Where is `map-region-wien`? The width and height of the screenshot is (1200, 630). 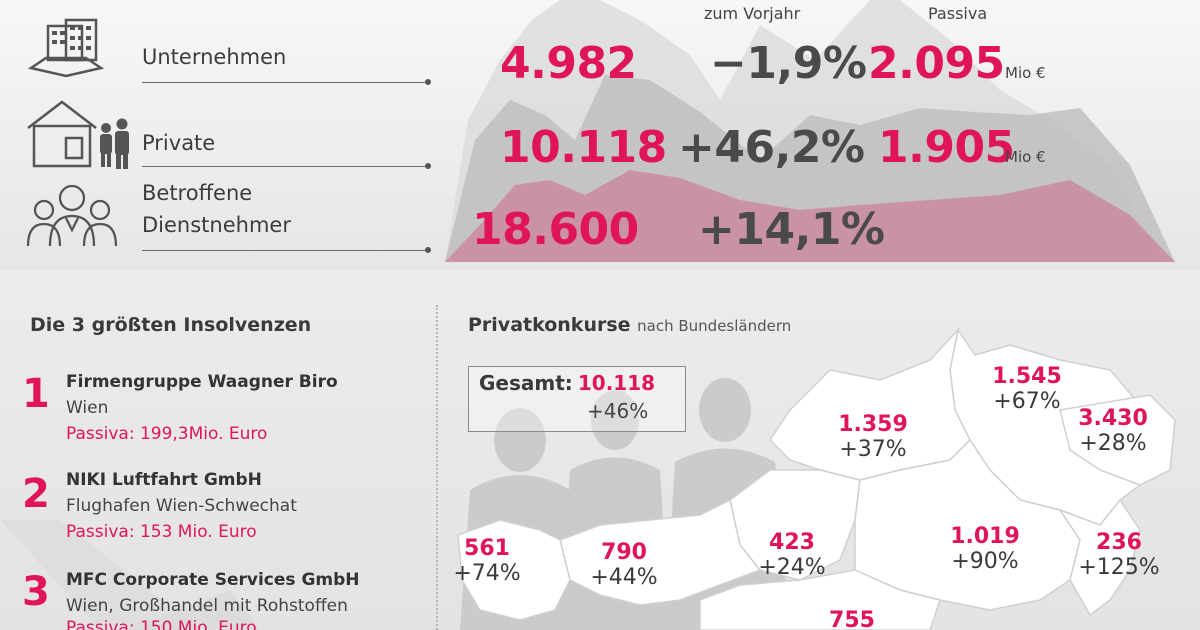 map-region-wien is located at coordinates (1117, 440).